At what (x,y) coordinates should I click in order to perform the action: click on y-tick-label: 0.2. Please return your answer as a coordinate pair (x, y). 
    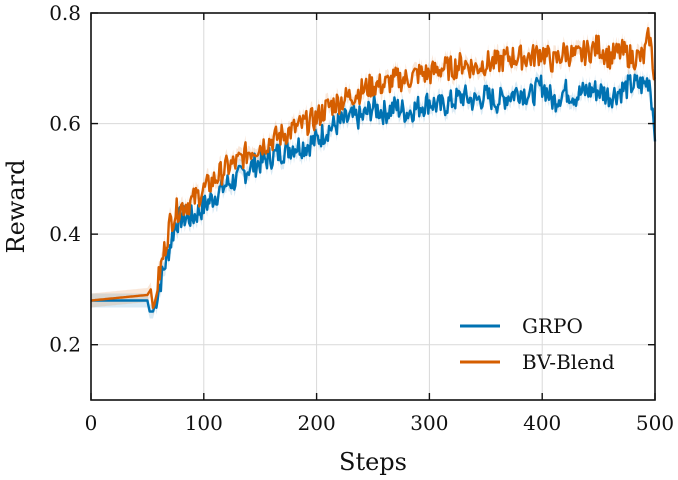
    Looking at the image, I should click on (65, 345).